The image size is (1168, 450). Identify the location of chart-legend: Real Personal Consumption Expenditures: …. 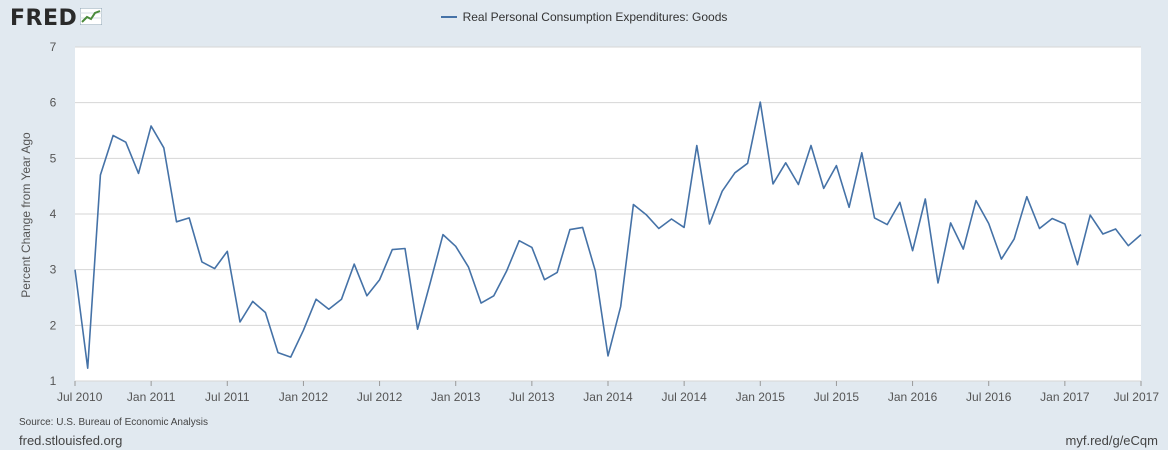
(584, 17).